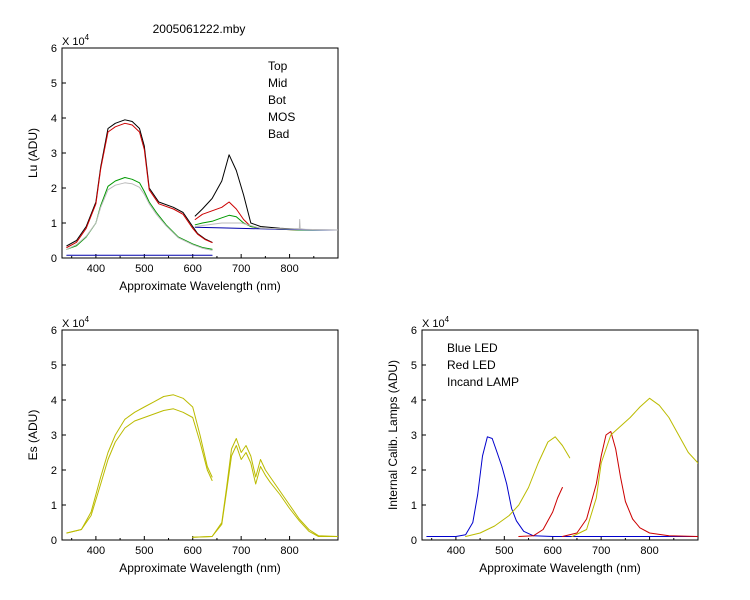  I want to click on series-incand-lamp, so click(581, 467).